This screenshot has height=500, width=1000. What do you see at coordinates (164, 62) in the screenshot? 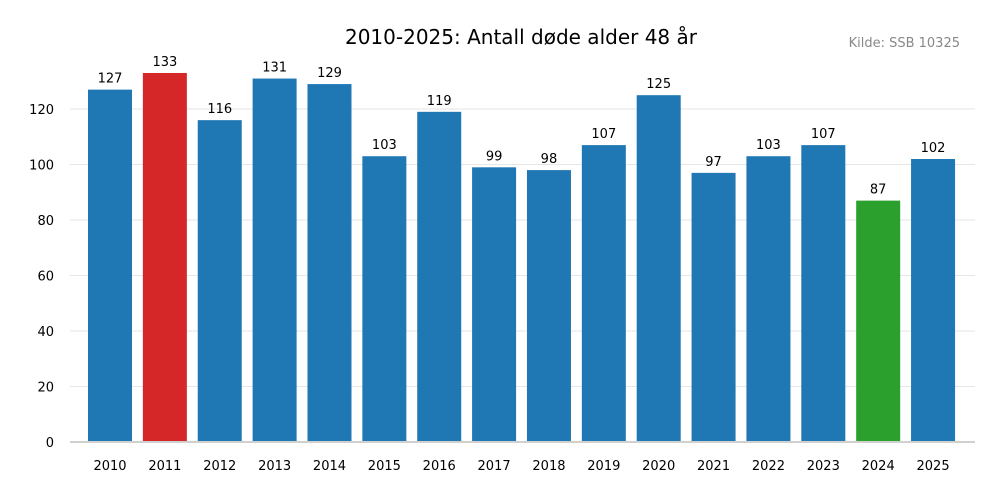
I see `data-label: 133` at bounding box center [164, 62].